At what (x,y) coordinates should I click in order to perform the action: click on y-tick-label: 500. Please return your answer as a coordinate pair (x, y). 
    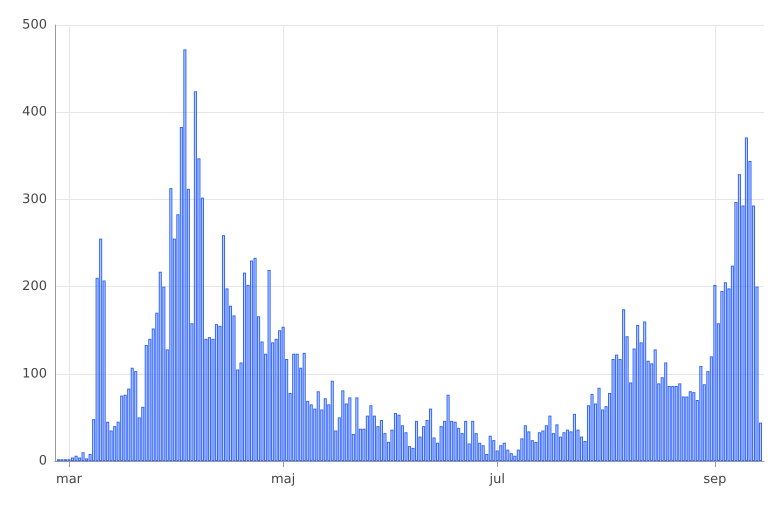
    Looking at the image, I should click on (34, 25).